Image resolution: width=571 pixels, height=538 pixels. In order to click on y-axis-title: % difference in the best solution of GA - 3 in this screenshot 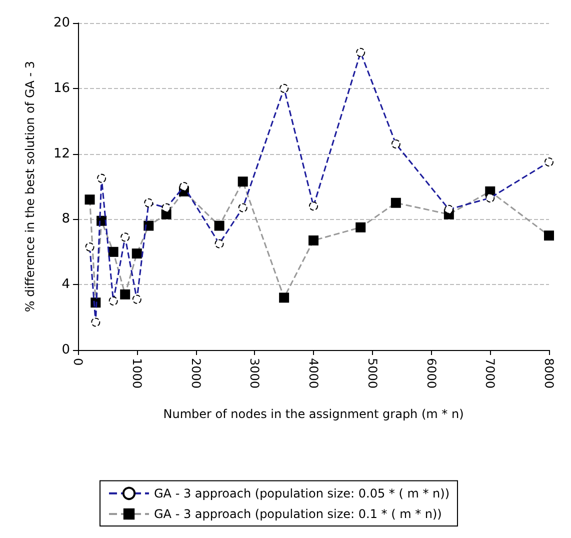, I will do `click(30, 186)`.